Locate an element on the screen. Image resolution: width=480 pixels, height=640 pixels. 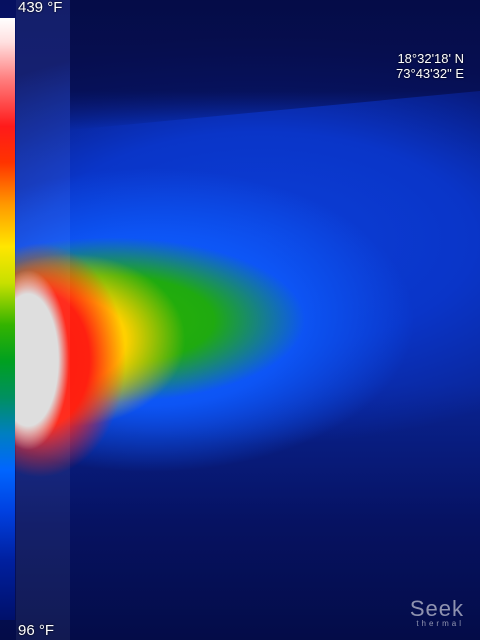
min-temperature-label: 96 °F is located at coordinates (36, 630).